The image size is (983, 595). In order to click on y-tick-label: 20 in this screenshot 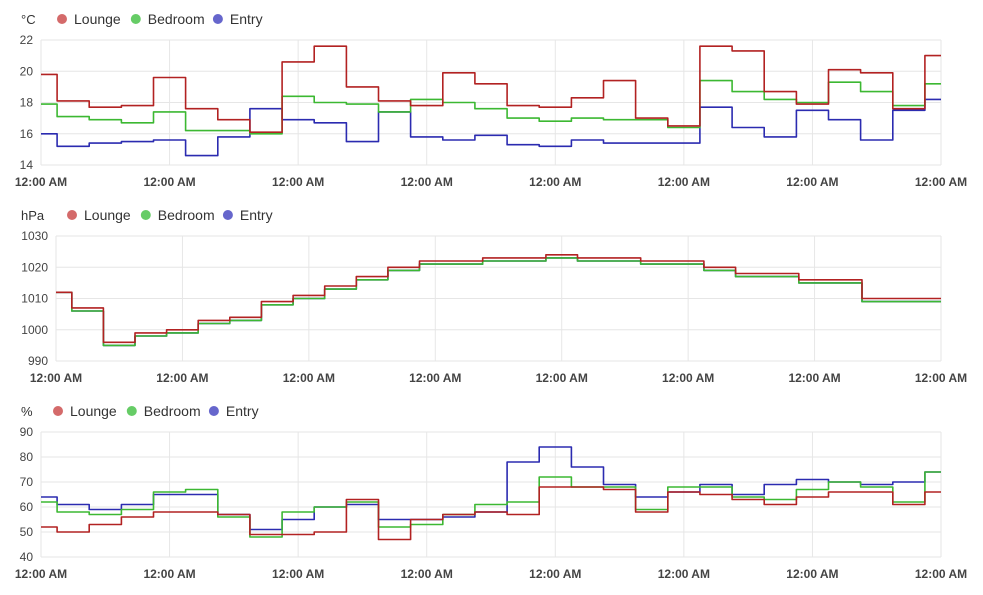, I will do `click(27, 71)`.